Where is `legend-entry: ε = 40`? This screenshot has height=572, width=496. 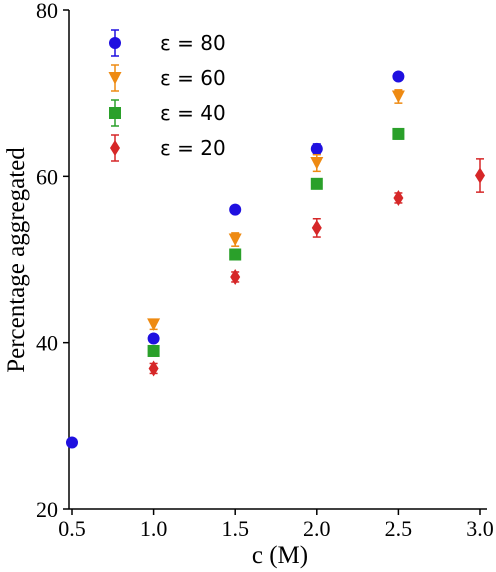
legend-entry: ε = 40 is located at coordinates (167, 113).